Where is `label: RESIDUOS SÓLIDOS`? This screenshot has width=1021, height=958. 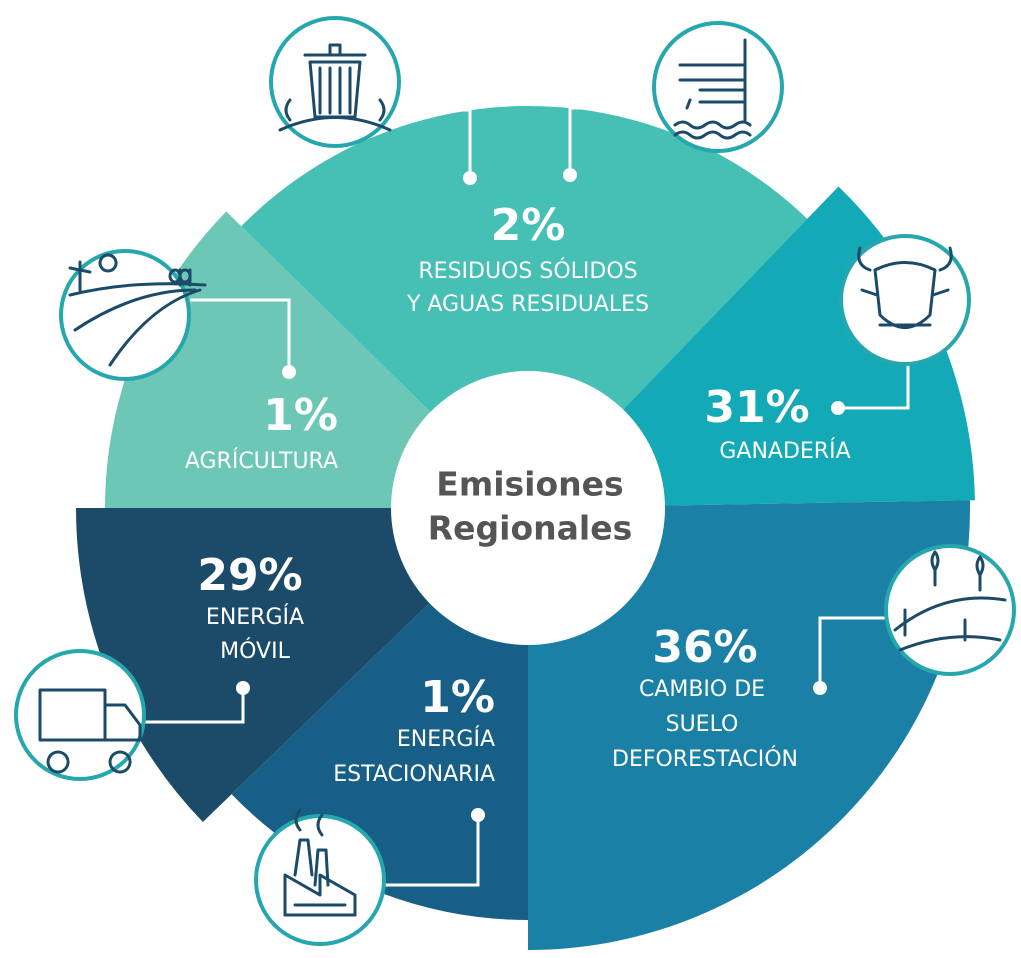
label: RESIDUOS SÓLIDOS is located at coordinates (527, 271).